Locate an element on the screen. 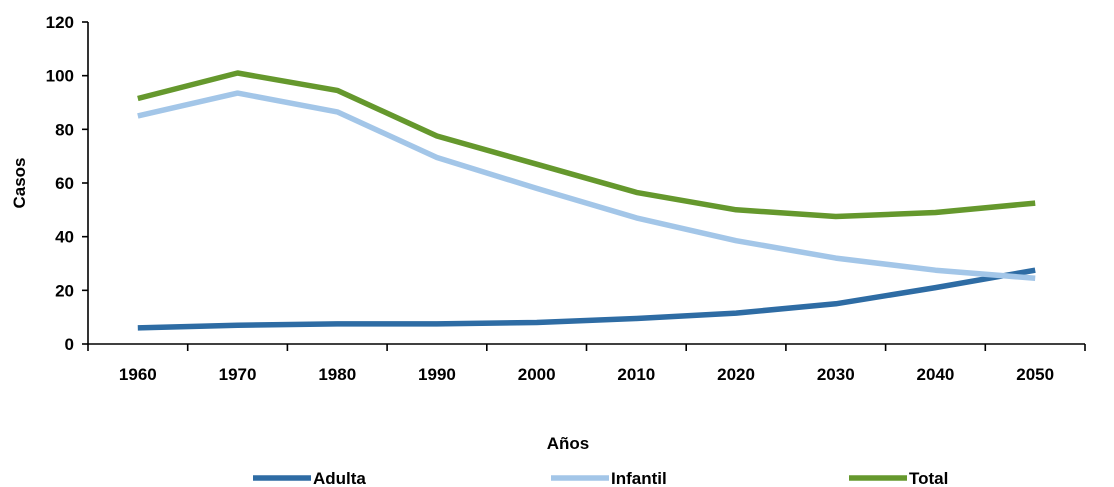 The width and height of the screenshot is (1114, 487). x-tick-label: 2040 is located at coordinates (936, 374).